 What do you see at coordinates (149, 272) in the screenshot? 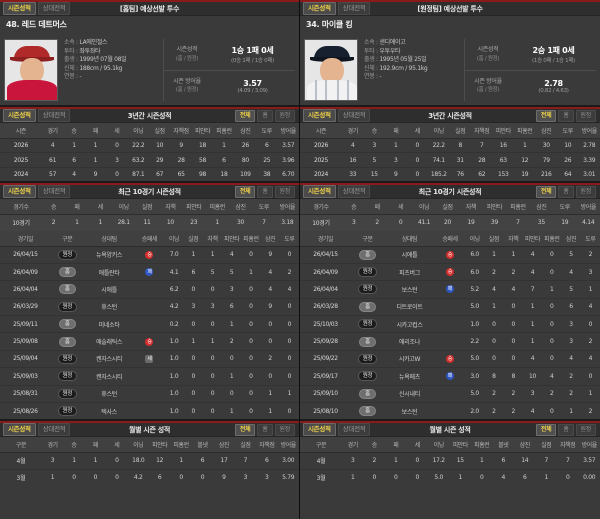
I see `game-log-row: 26/04/09 홈 애틀란타 패 4.1 6 5 5 1 4 2` at bounding box center [149, 272].